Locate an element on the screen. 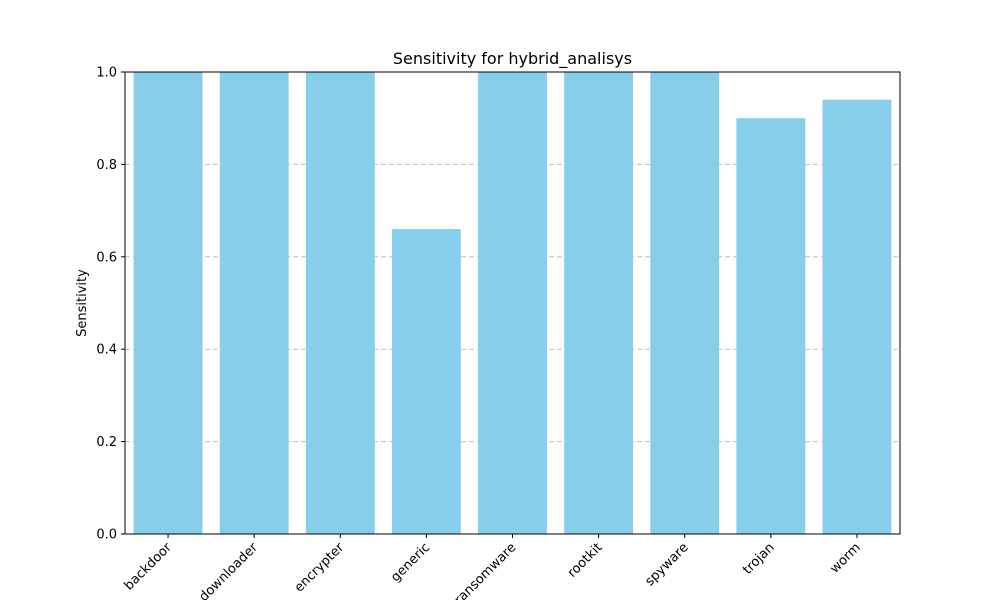 Image resolution: width=1000 pixels, height=600 pixels. y-axis: 0.0 0.2 0.4 0.6 0.8 1.0 is located at coordinates (110, 304).